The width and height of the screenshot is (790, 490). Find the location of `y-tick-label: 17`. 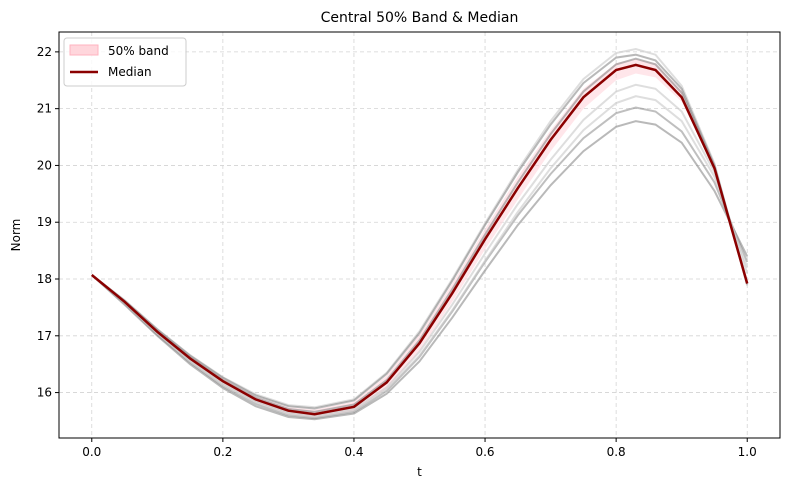

y-tick-label: 17 is located at coordinates (44, 336).